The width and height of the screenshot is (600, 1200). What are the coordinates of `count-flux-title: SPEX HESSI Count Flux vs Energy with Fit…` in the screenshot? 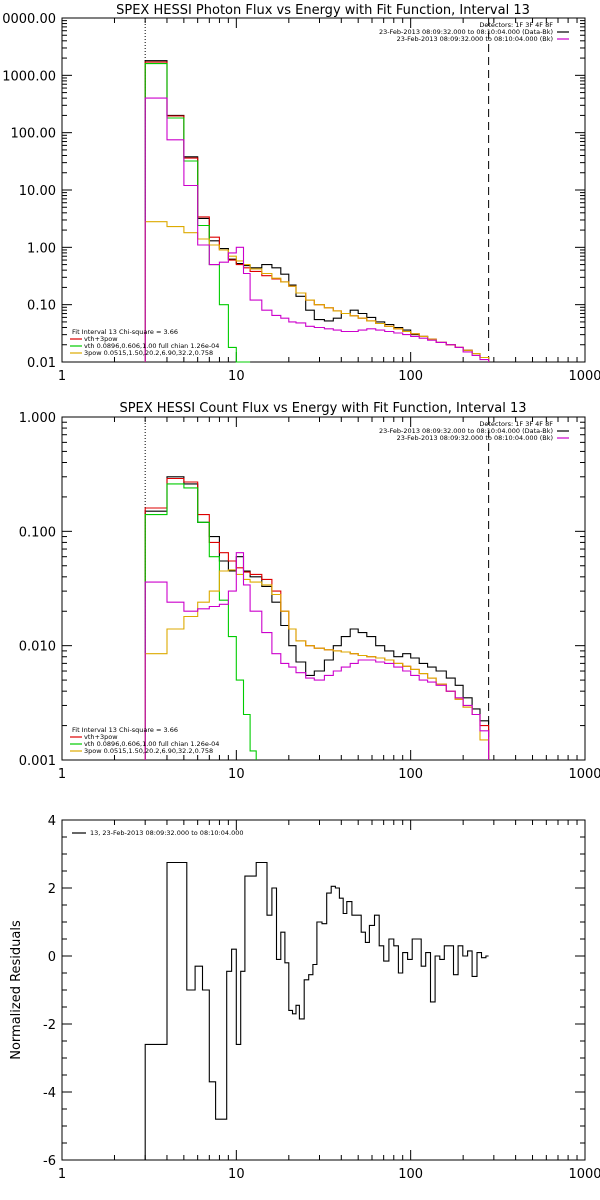 It's located at (322, 408).